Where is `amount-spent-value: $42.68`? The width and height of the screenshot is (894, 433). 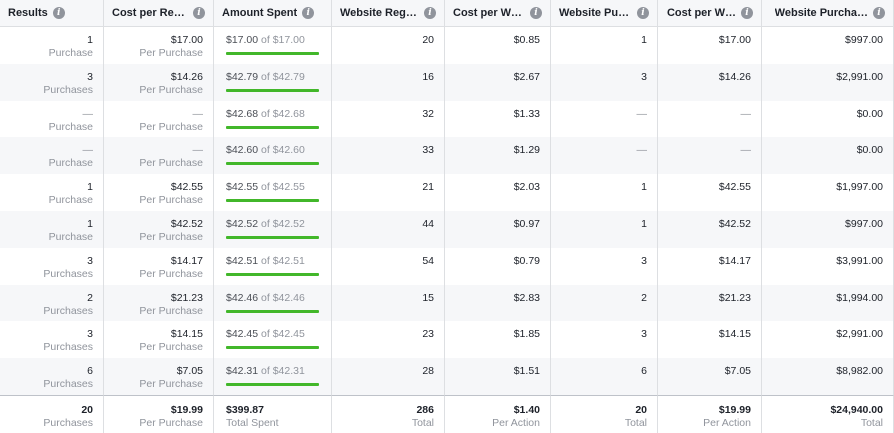 amount-spent-value: $42.68 is located at coordinates (242, 113).